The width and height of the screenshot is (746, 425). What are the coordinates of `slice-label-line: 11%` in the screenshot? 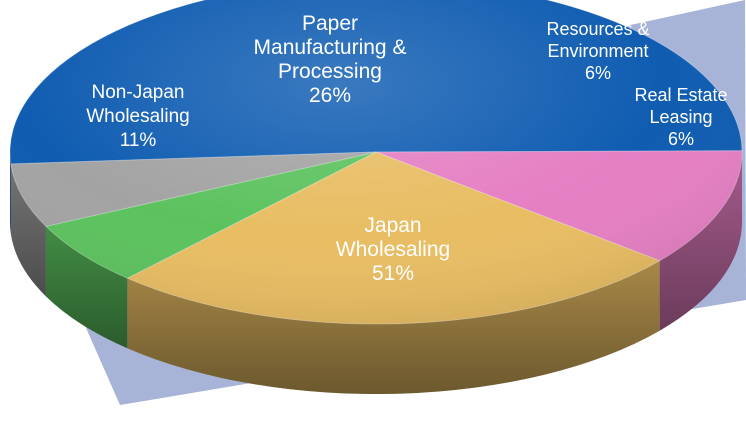 It's located at (138, 140).